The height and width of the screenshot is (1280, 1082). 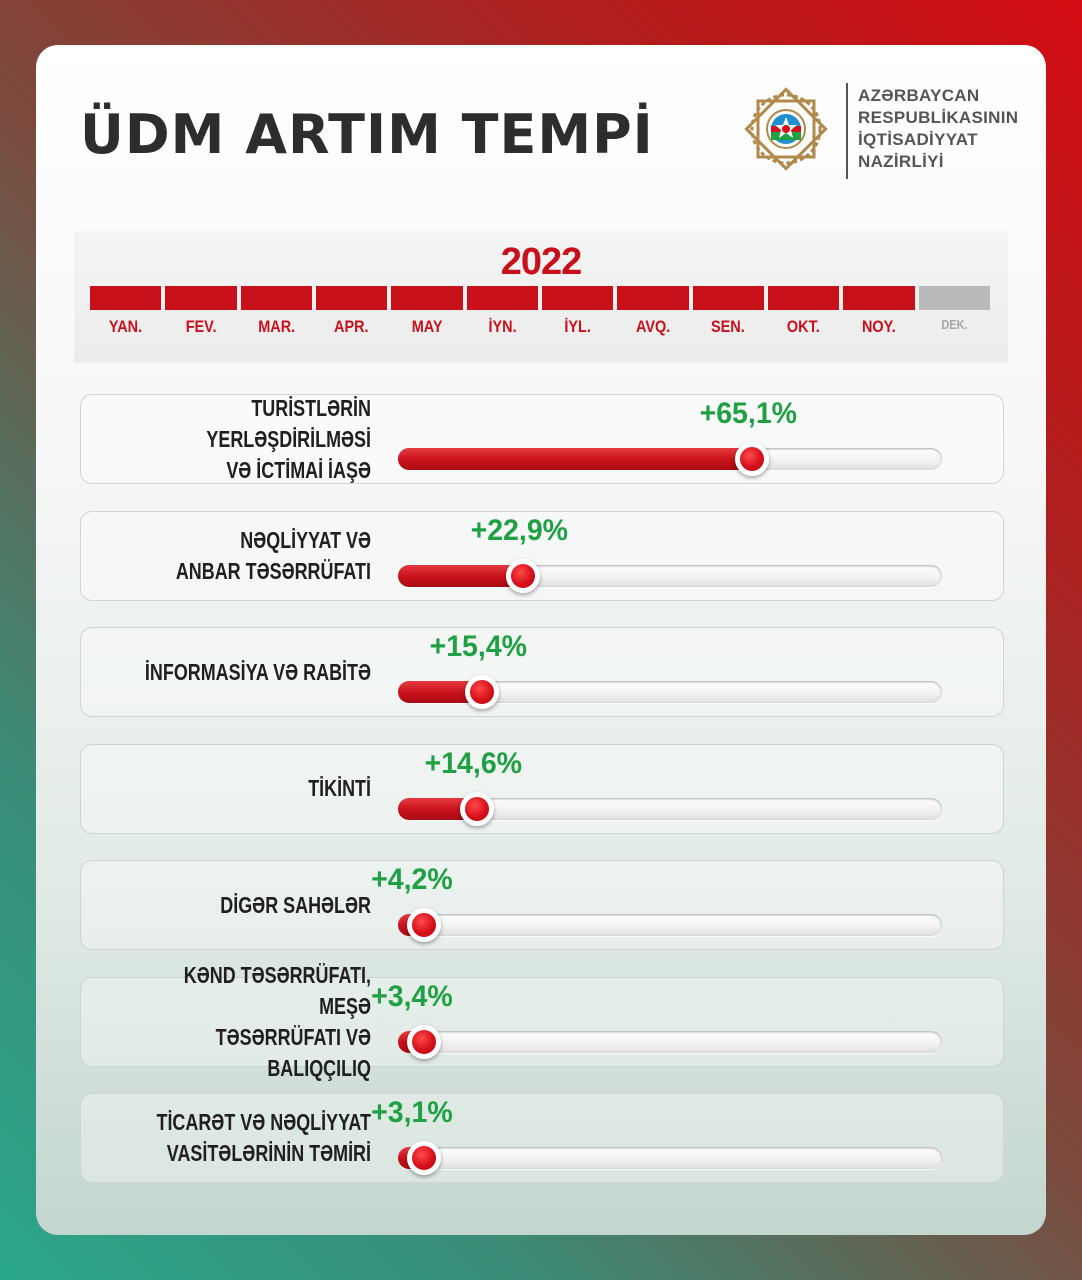 What do you see at coordinates (126, 326) in the screenshot?
I see `month-label: YAN.` at bounding box center [126, 326].